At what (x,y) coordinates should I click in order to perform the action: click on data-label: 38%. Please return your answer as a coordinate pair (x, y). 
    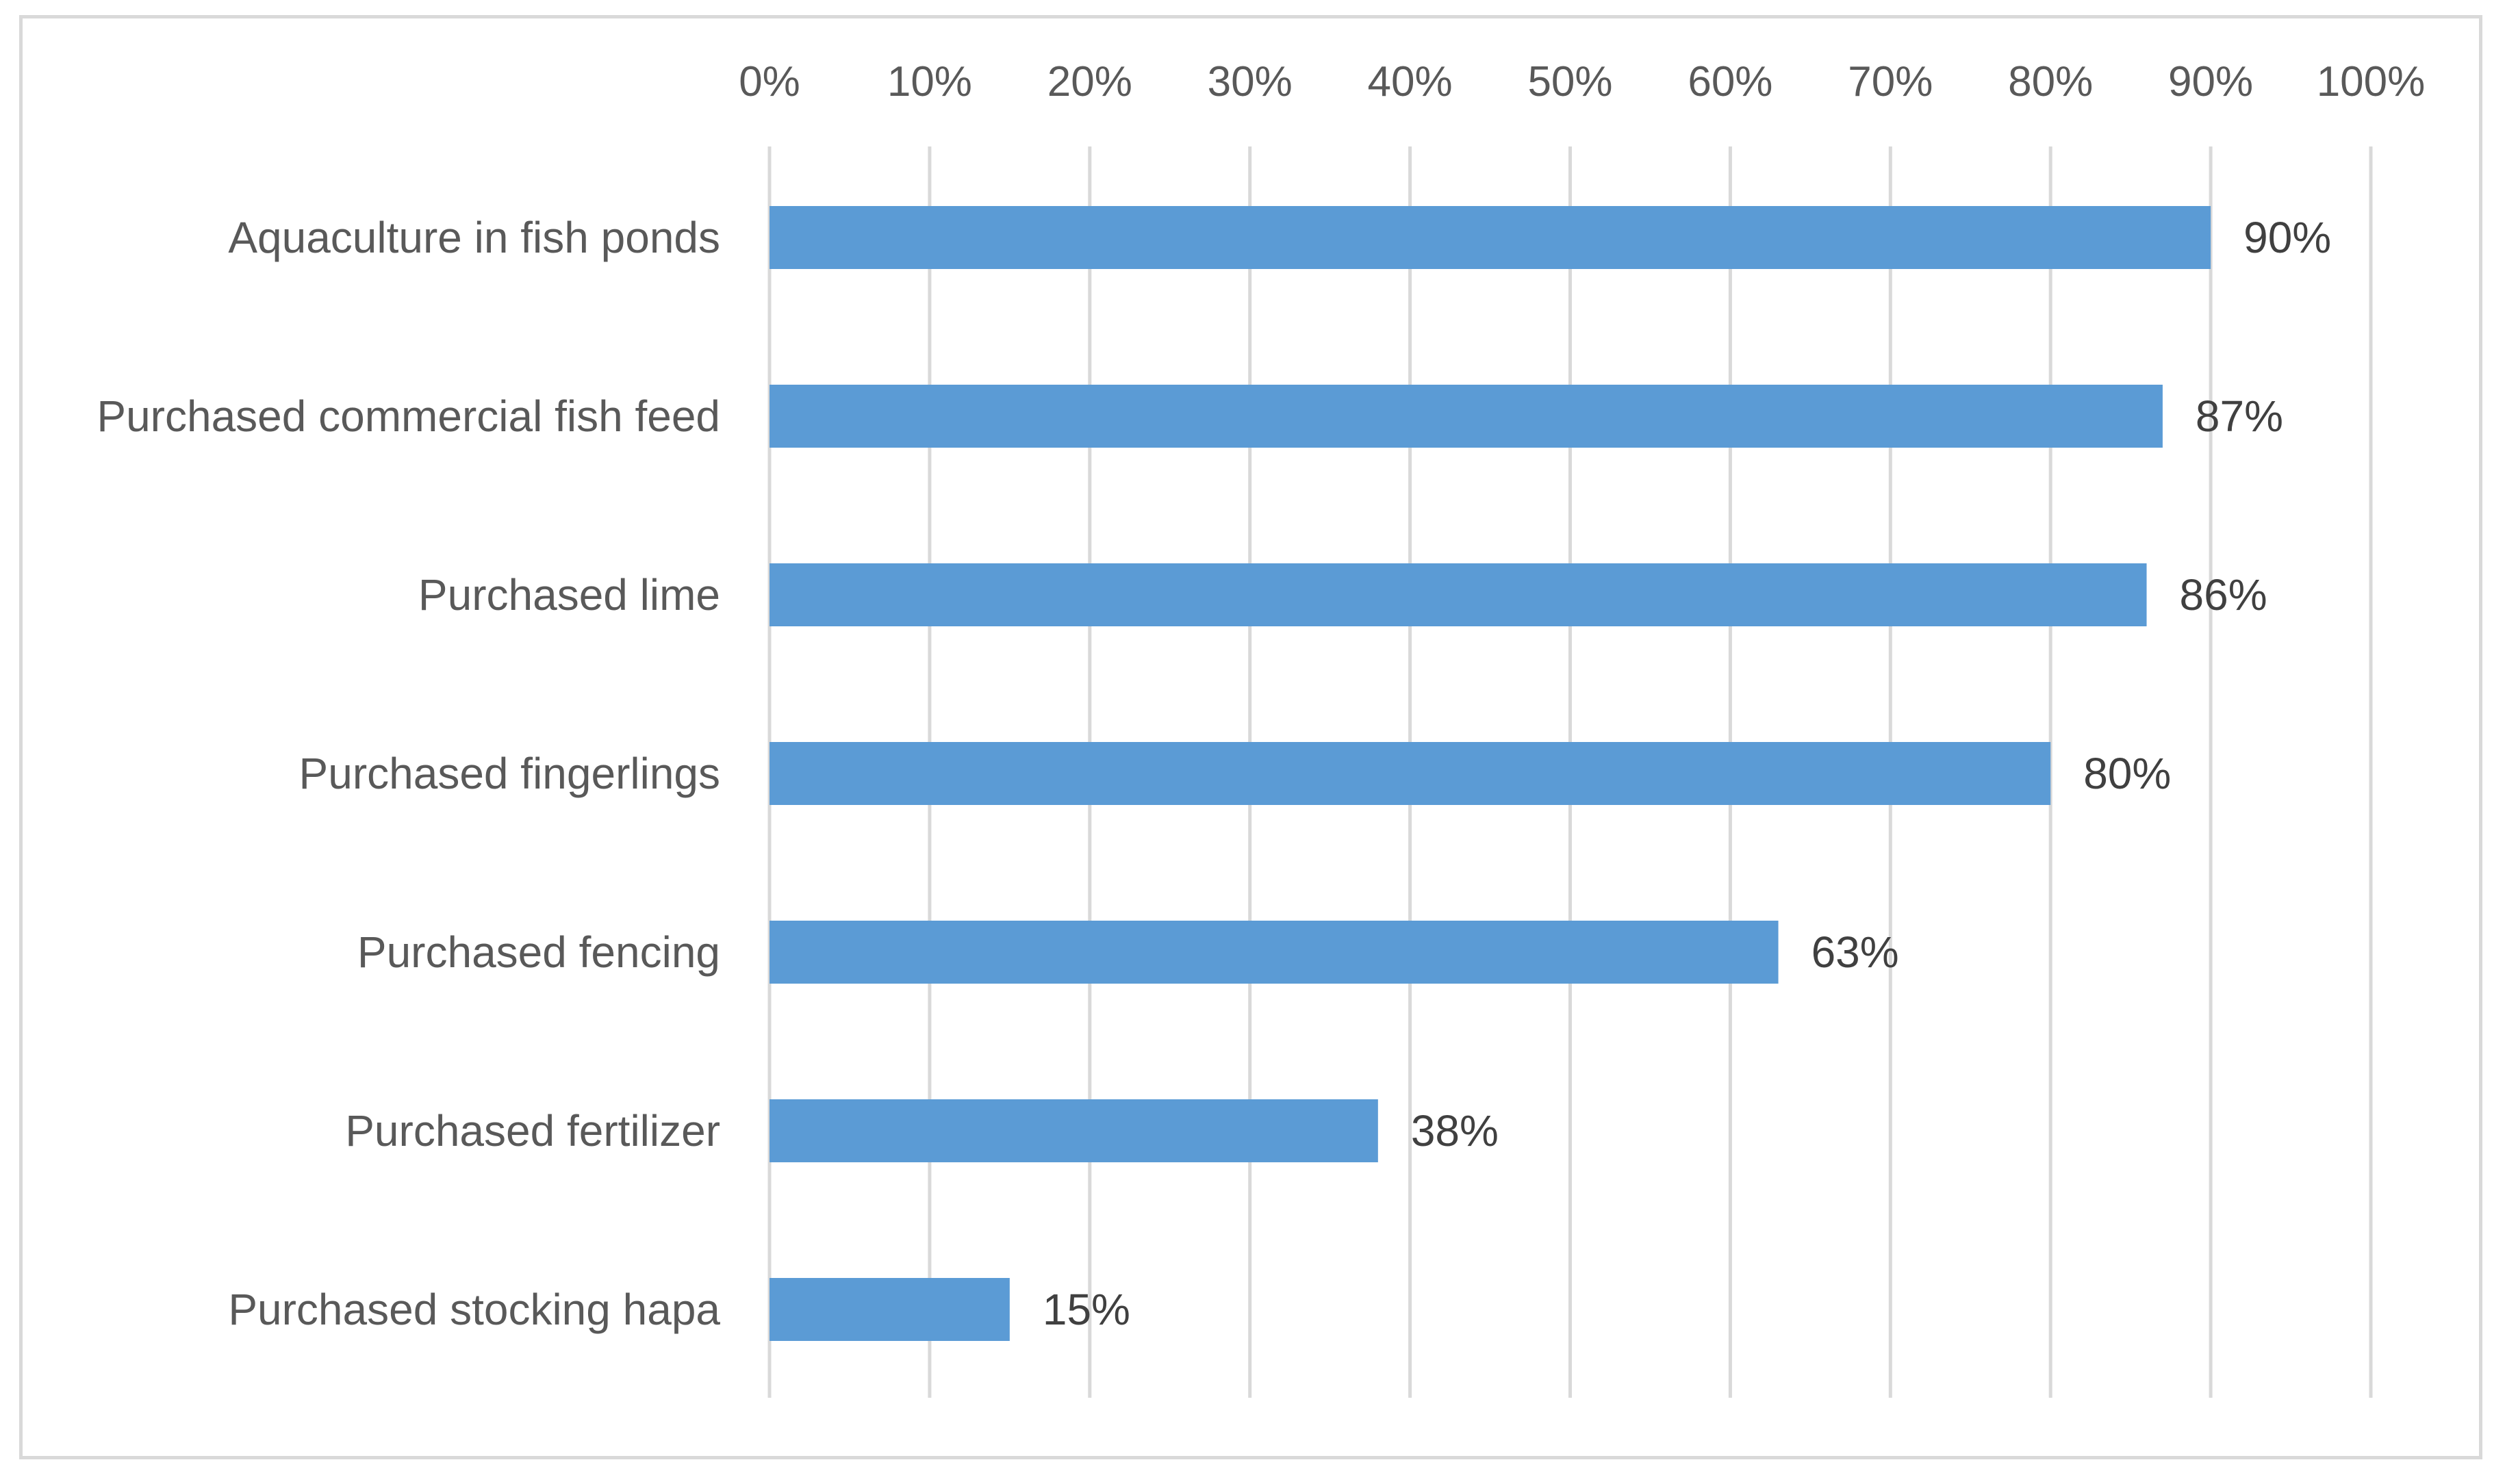
    Looking at the image, I should click on (1455, 1130).